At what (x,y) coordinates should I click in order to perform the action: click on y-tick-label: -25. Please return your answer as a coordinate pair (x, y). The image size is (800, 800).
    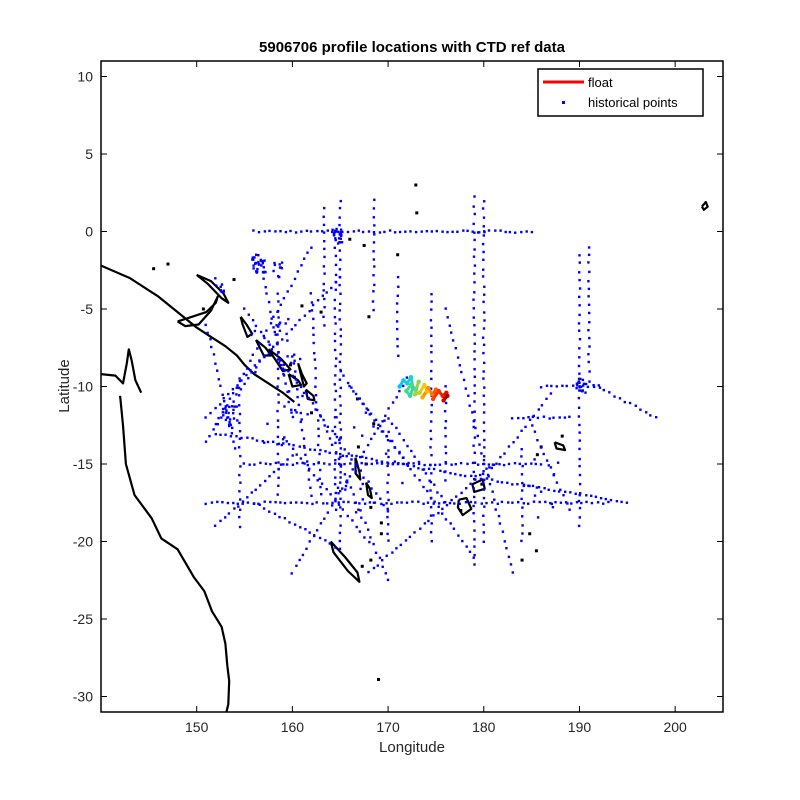
    Looking at the image, I should click on (83, 619).